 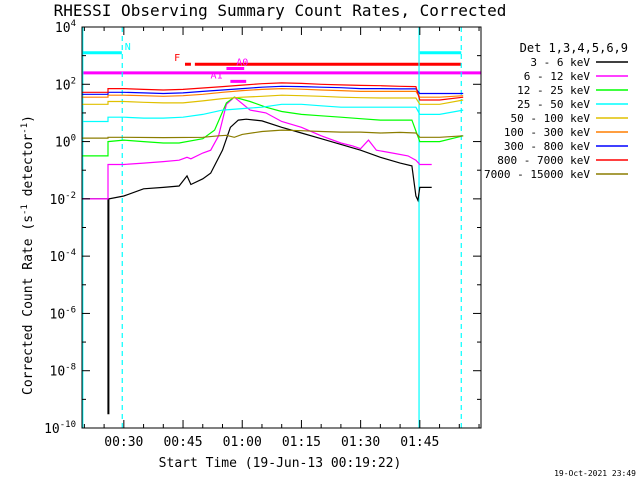 I want to click on date-stamp: 19-Oct-2021 23:49, so click(x=595, y=473).